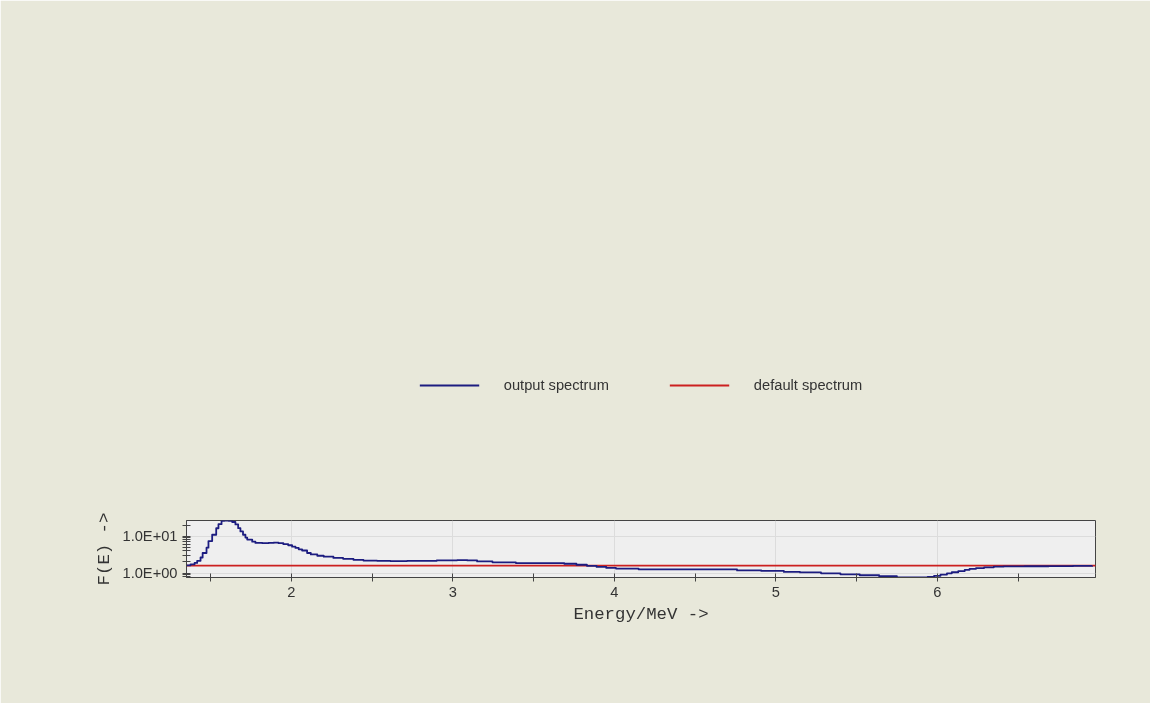  What do you see at coordinates (937, 591) in the screenshot?
I see `x-tick-label: 6` at bounding box center [937, 591].